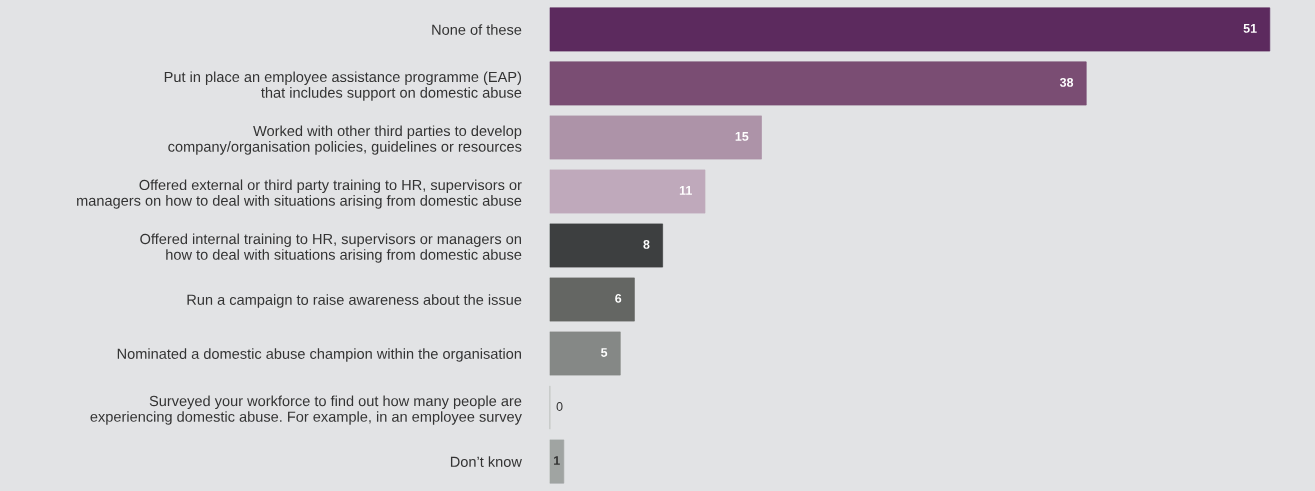  Describe the element at coordinates (685, 190) in the screenshot. I see `data-label: 11` at that location.